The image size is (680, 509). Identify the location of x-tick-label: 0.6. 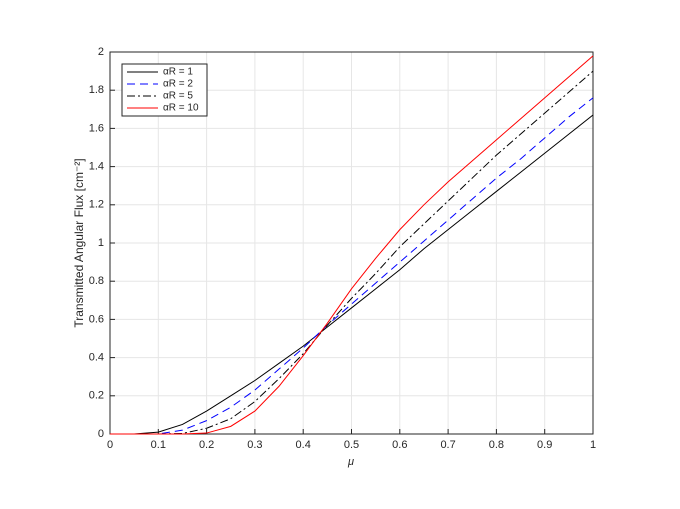
(399, 445).